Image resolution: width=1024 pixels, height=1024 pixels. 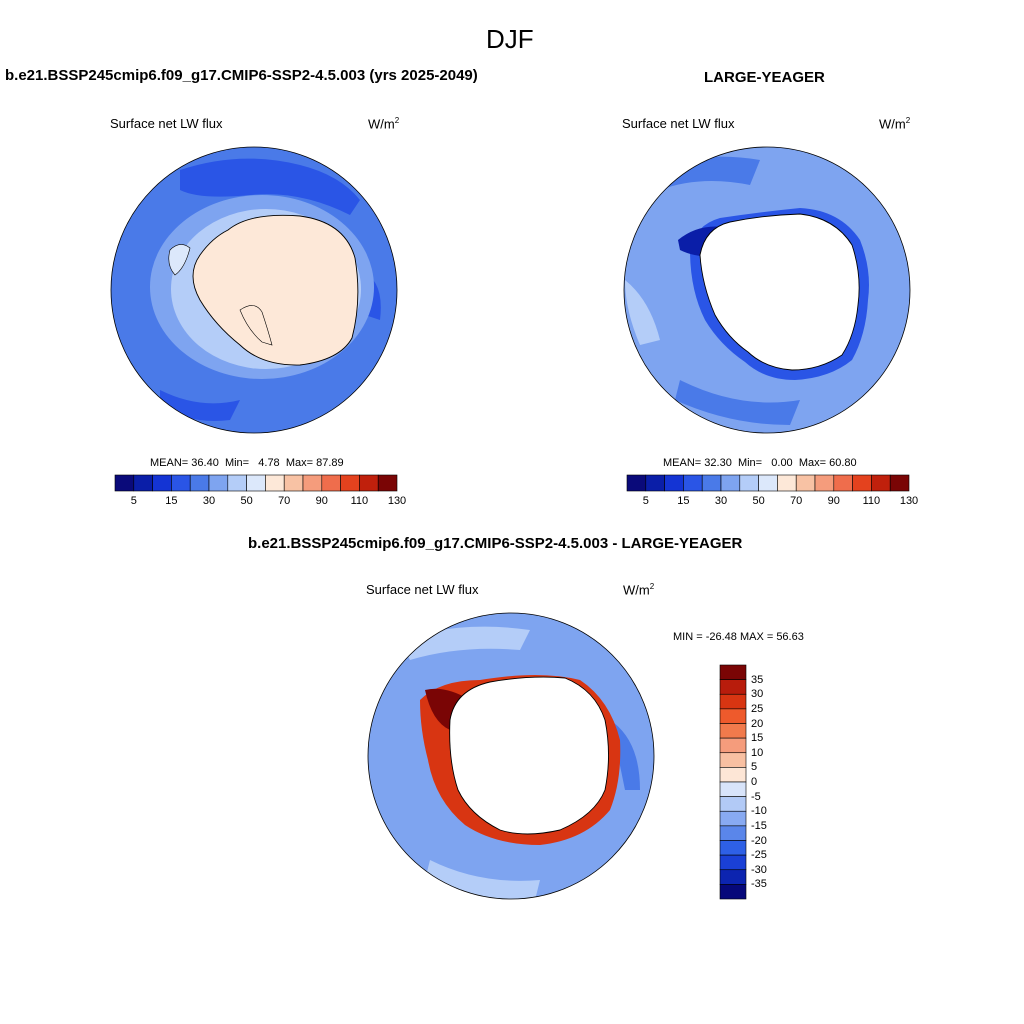 I want to click on panel-3-minmax: MIN = -26.48 MAX = 56.63, so click(x=738, y=637).